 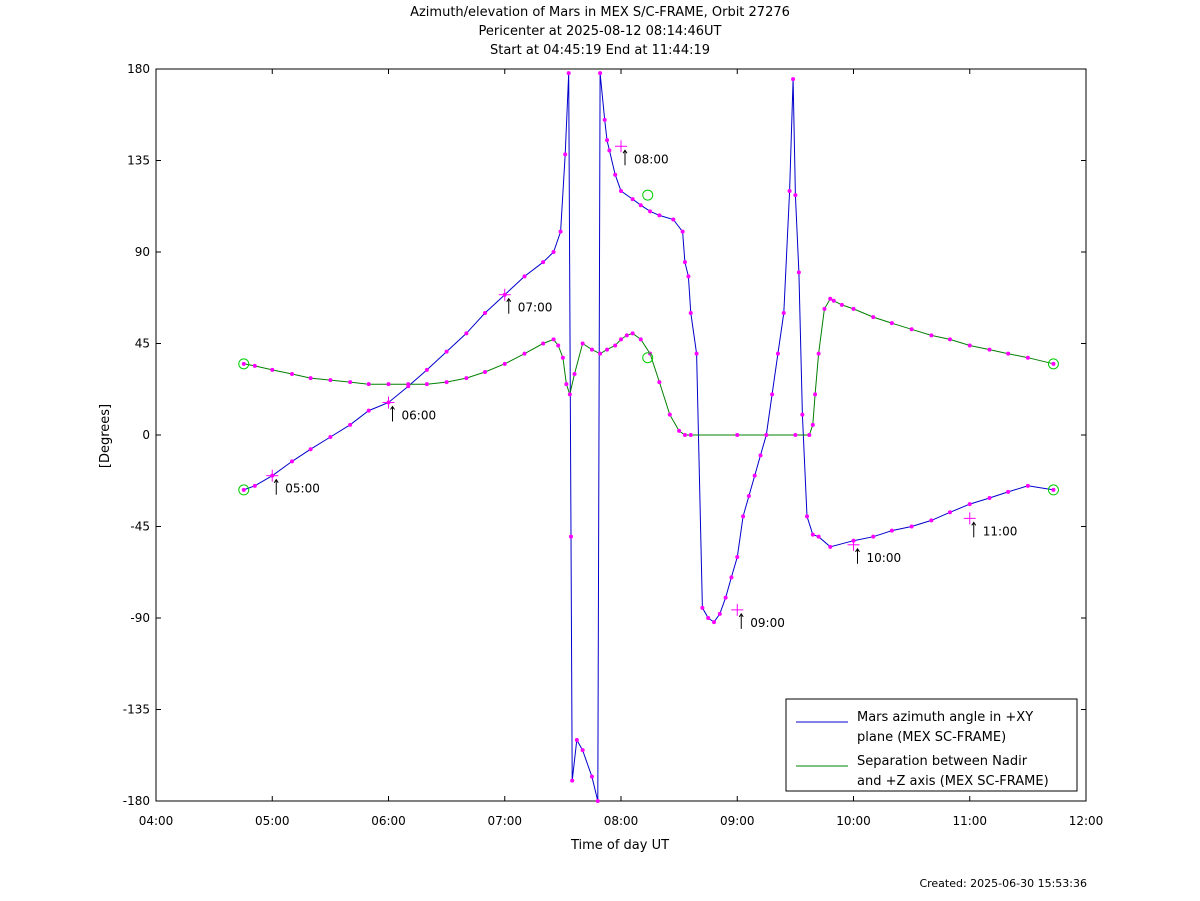 What do you see at coordinates (504, 821) in the screenshot?
I see `x-tick-label: 07:00` at bounding box center [504, 821].